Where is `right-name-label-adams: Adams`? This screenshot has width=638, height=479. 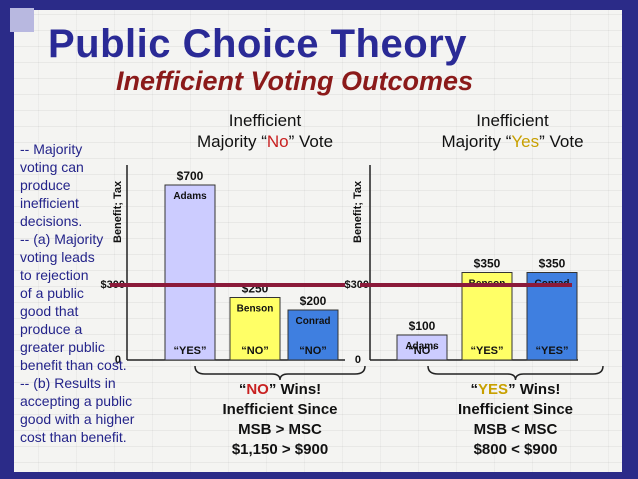
right-name-label-adams: Adams is located at coordinates (422, 346).